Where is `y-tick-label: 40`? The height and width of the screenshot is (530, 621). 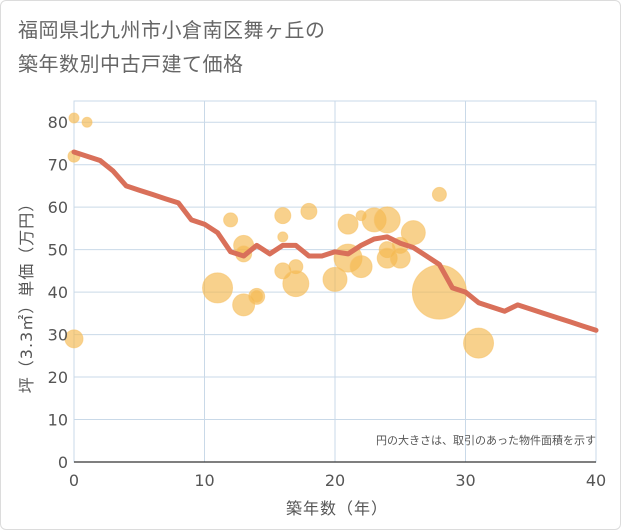 y-tick-label: 40 is located at coordinates (58, 292).